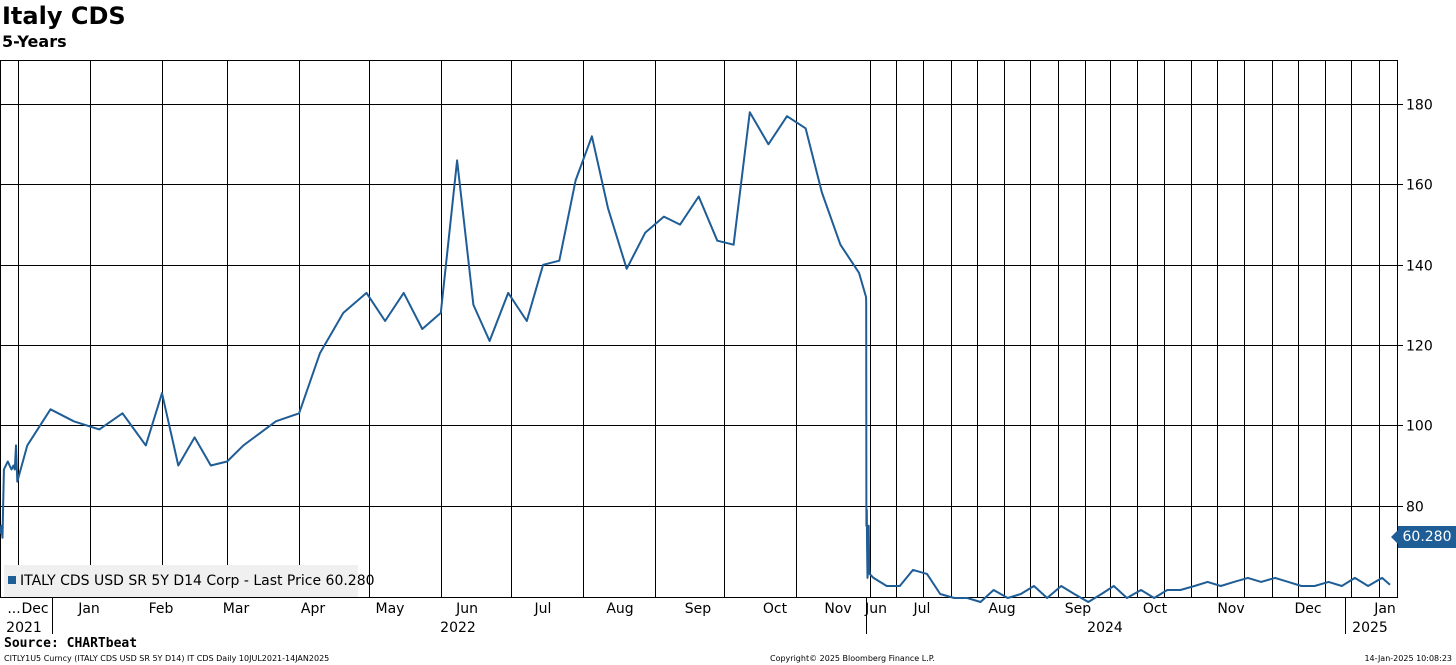 The width and height of the screenshot is (1456, 665). I want to click on y-tick-label: 100, so click(1419, 427).